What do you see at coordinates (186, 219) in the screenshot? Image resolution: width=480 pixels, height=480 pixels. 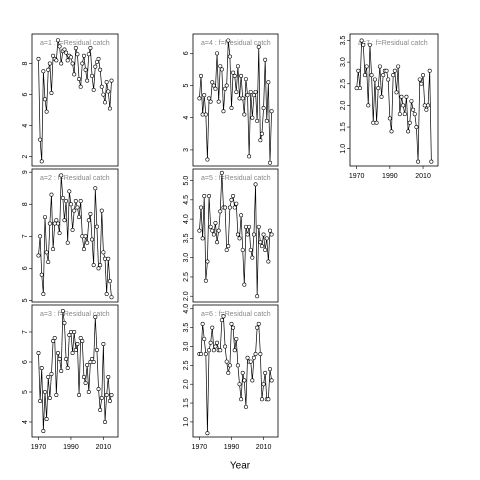 I see `y-tick-label: 4.0` at bounding box center [186, 219].